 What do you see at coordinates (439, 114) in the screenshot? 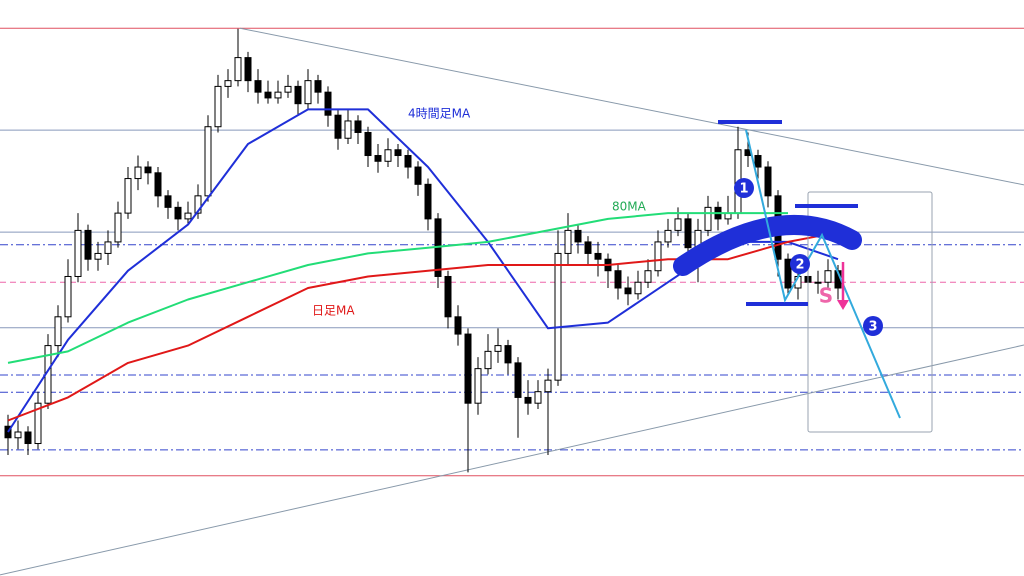
I see `series-label: 4時間足MA` at bounding box center [439, 114].